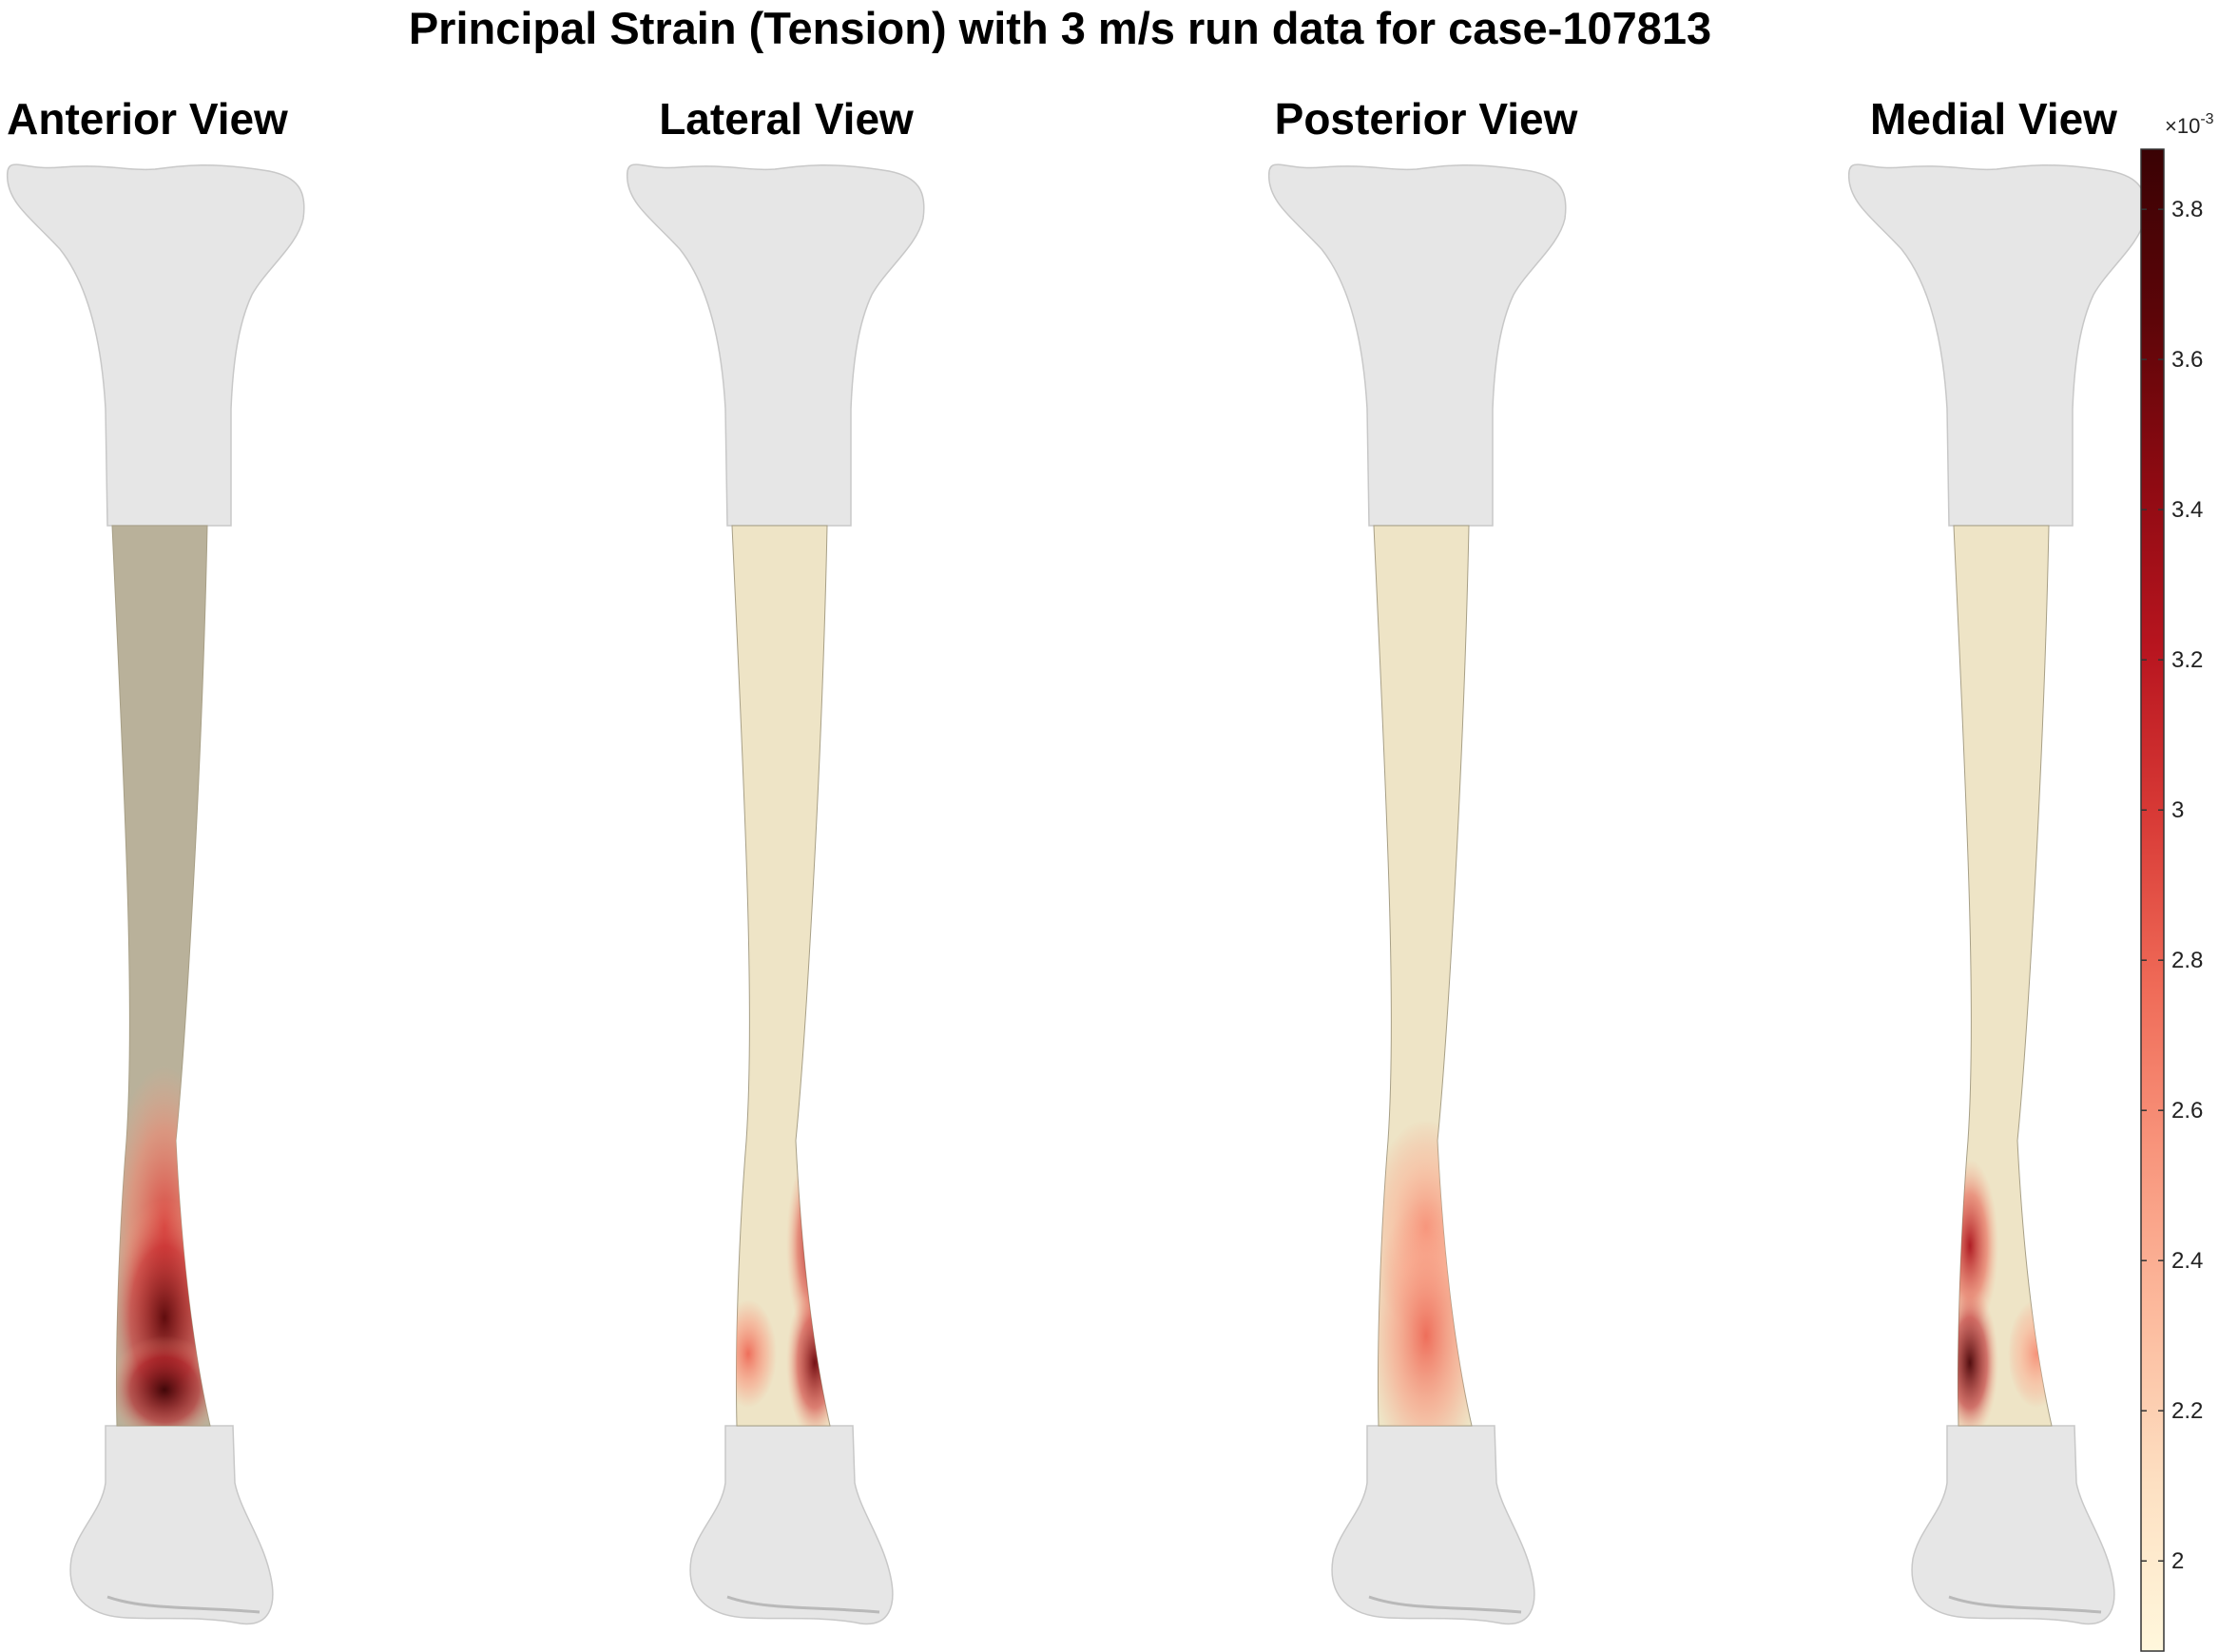 The width and height of the screenshot is (2238, 1652). I want to click on colorbar-exponent-label: ×10⁻³, so click(2189, 124).